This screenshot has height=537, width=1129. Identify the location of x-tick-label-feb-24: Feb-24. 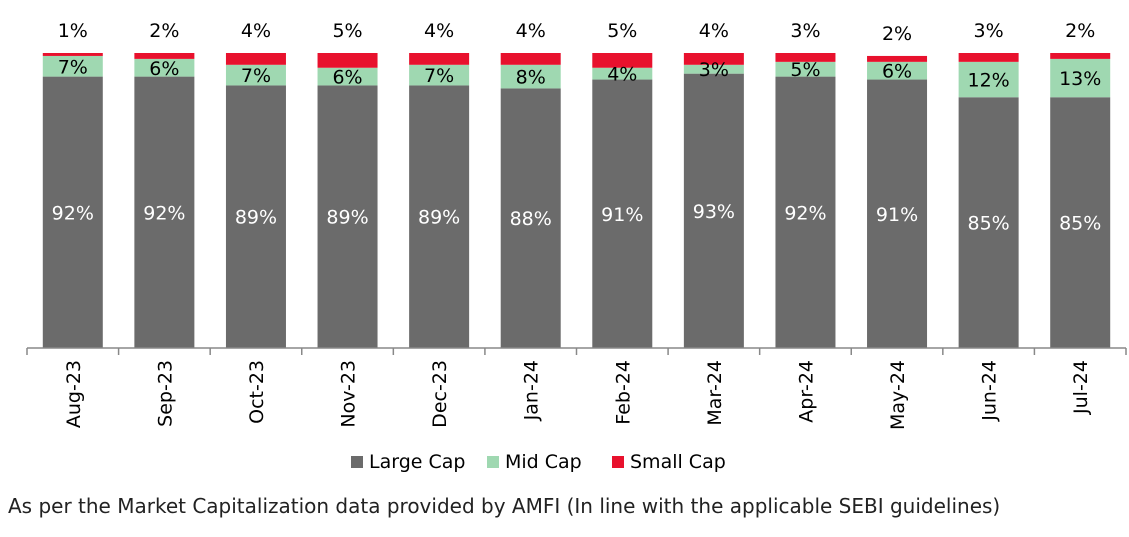
(623, 392).